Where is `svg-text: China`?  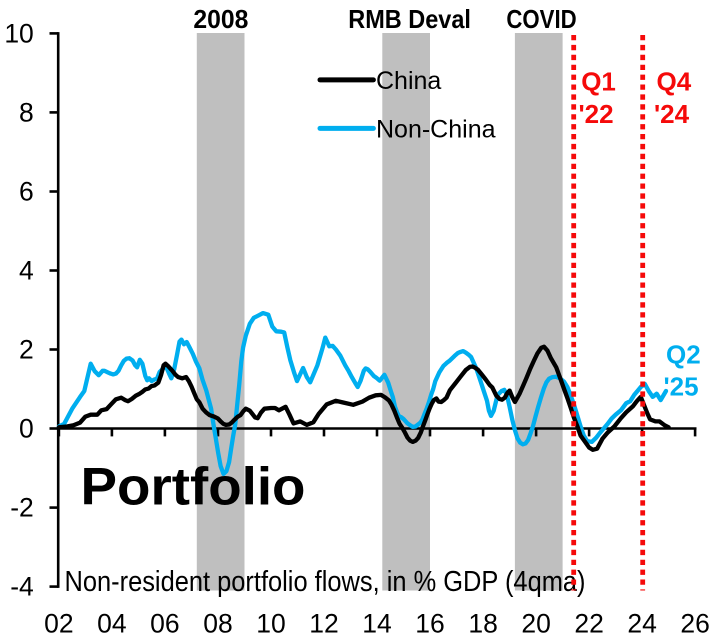
svg-text: China is located at coordinates (408, 81).